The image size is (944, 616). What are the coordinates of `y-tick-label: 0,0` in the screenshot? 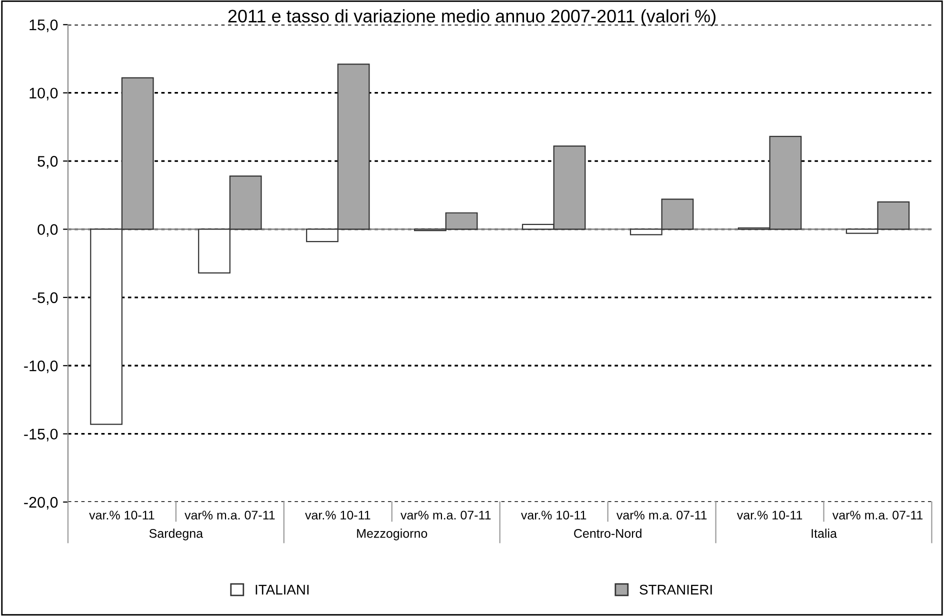 It's located at (48, 230).